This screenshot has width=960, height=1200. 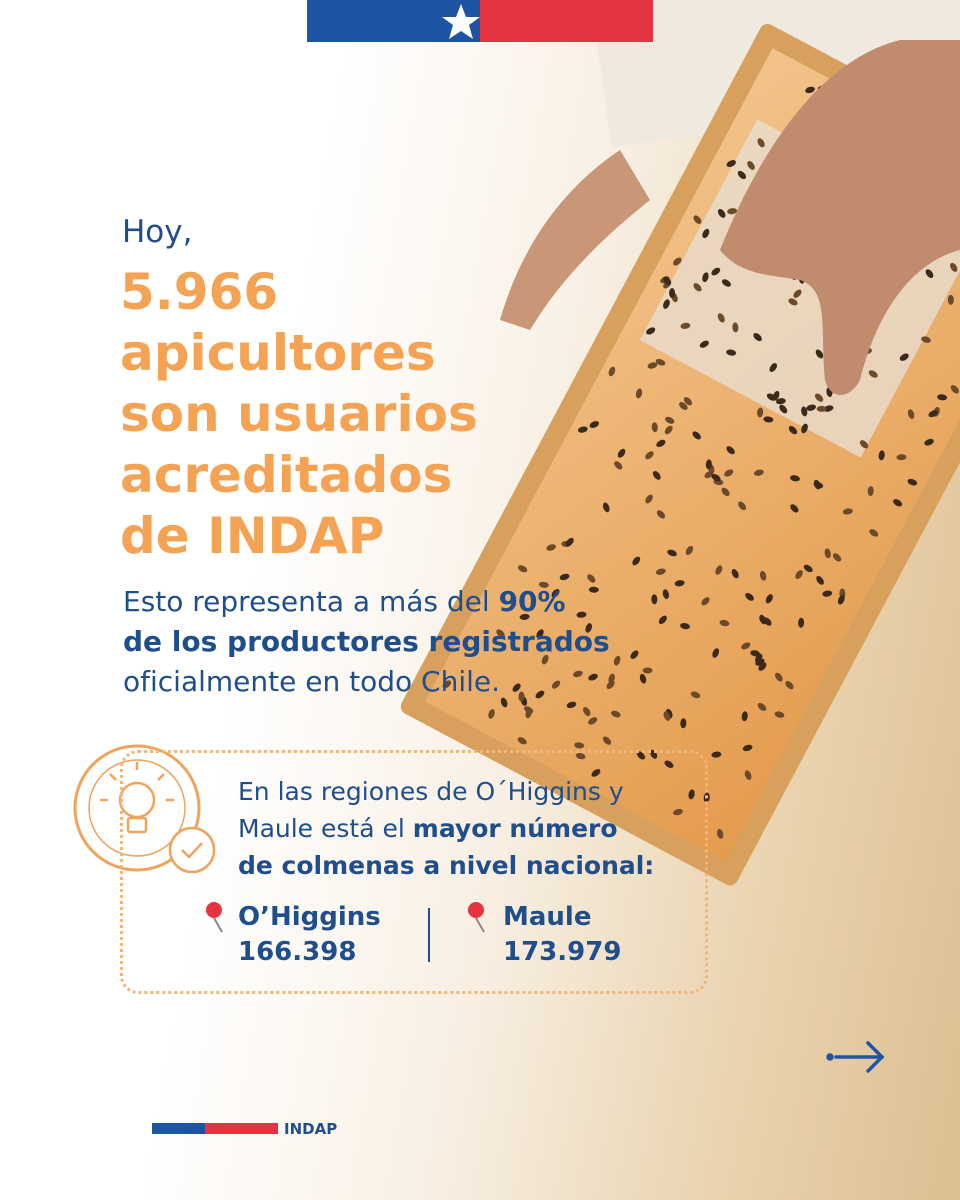 I want to click on text-line: de los productores registrados, so click(x=366, y=642).